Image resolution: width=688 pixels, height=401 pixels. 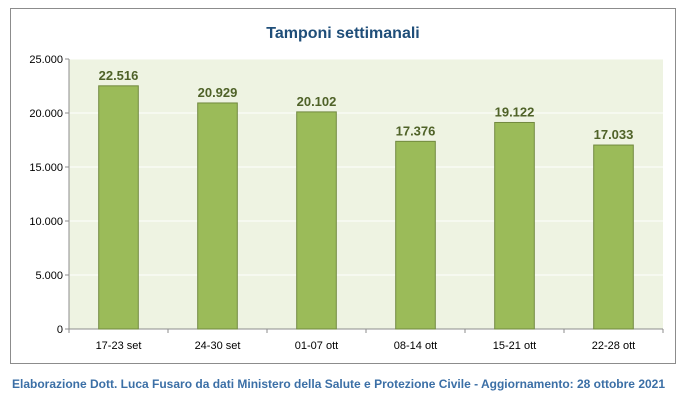 I want to click on y-tick-label: 15.000, so click(x=46, y=168).